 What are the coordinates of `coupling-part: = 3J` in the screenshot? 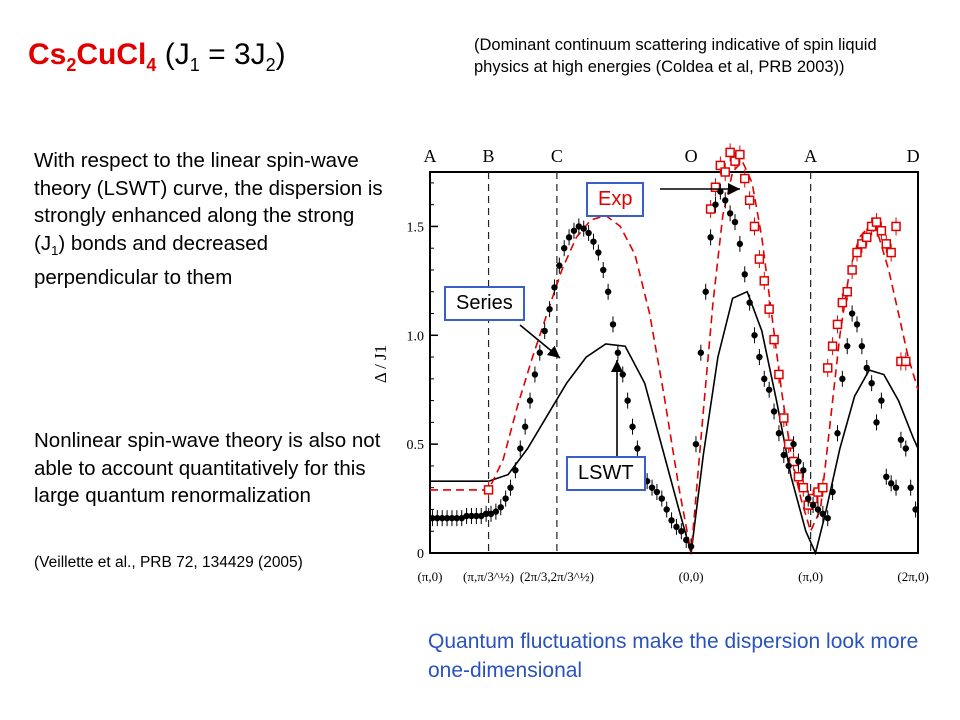 It's located at (232, 54).